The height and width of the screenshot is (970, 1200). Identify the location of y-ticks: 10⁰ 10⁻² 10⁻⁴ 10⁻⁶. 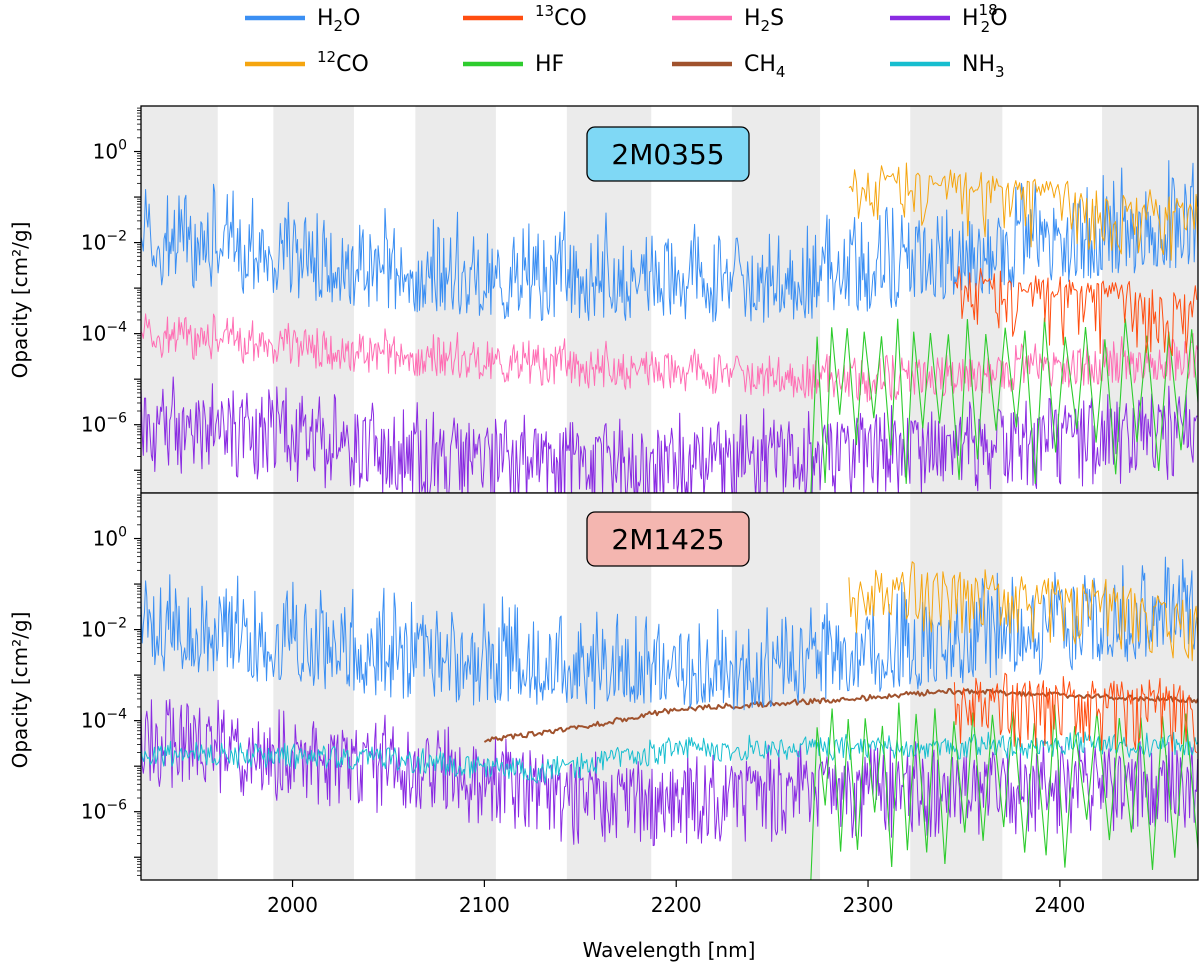
(111, 685).